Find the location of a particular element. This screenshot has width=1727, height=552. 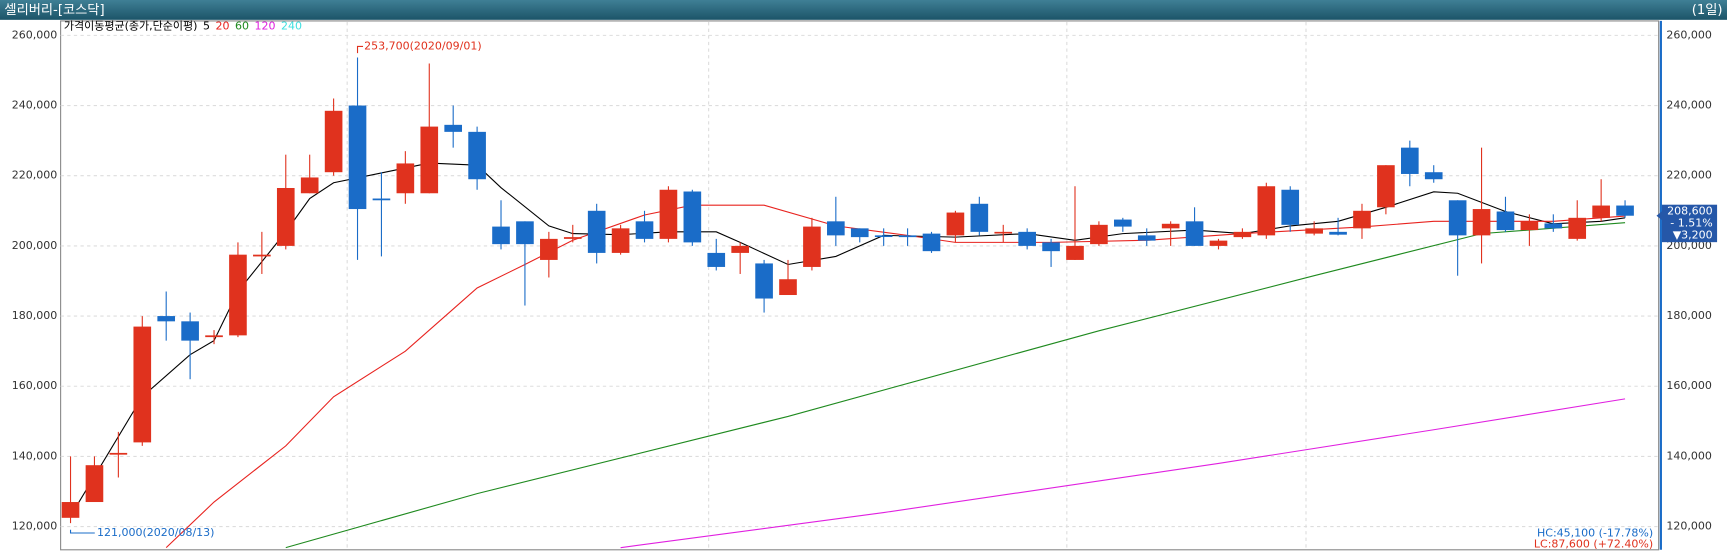

y-tick-label-right: 160,000 is located at coordinates (1689, 385).